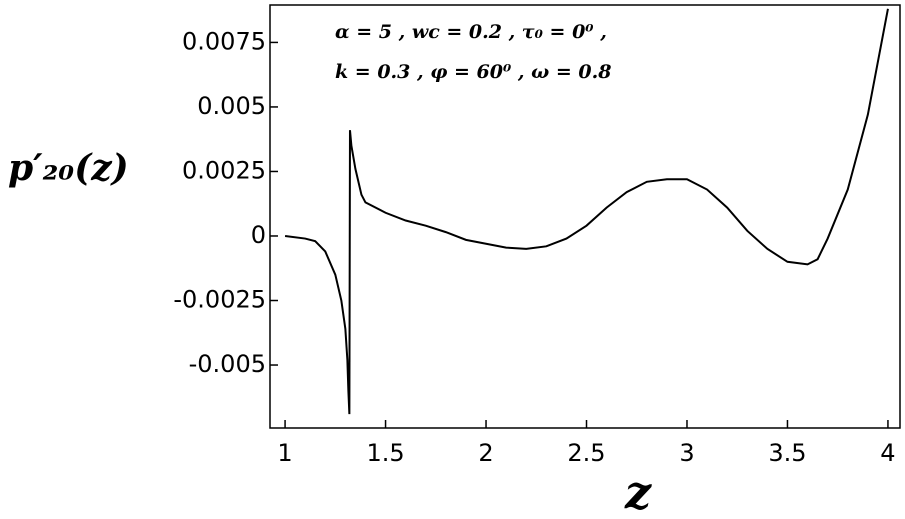  I want to click on x-tick-label: 3.5, so click(787, 453).